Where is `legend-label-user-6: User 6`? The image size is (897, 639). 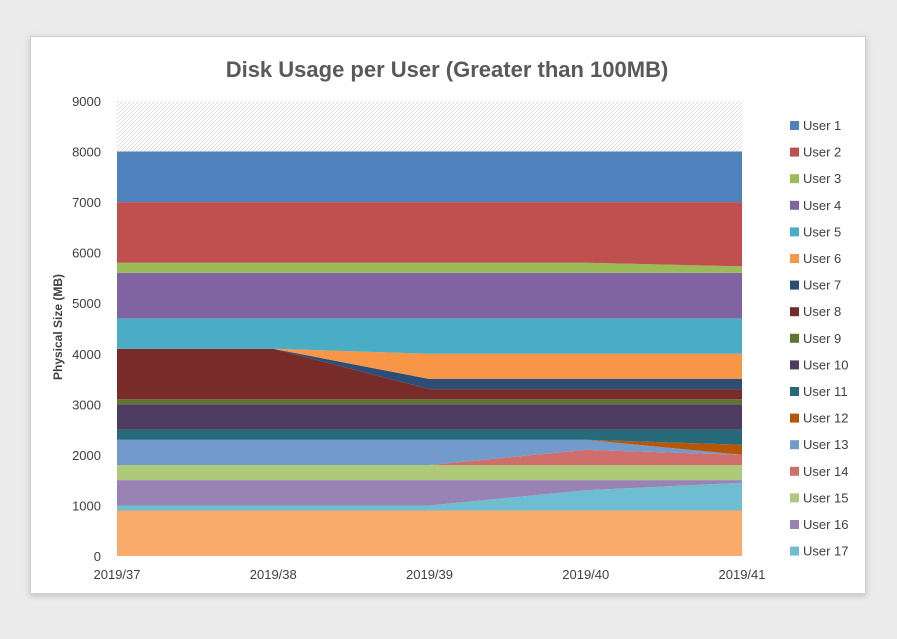
legend-label-user-6: User 6 is located at coordinates (822, 258).